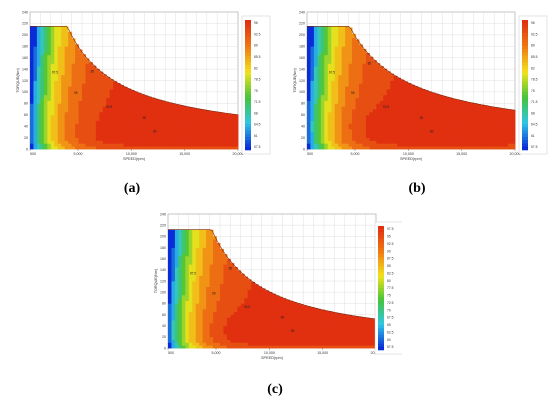 The height and width of the screenshot is (408, 550). Describe the element at coordinates (525, 70) in the screenshot. I see `colorbar-step` at that location.